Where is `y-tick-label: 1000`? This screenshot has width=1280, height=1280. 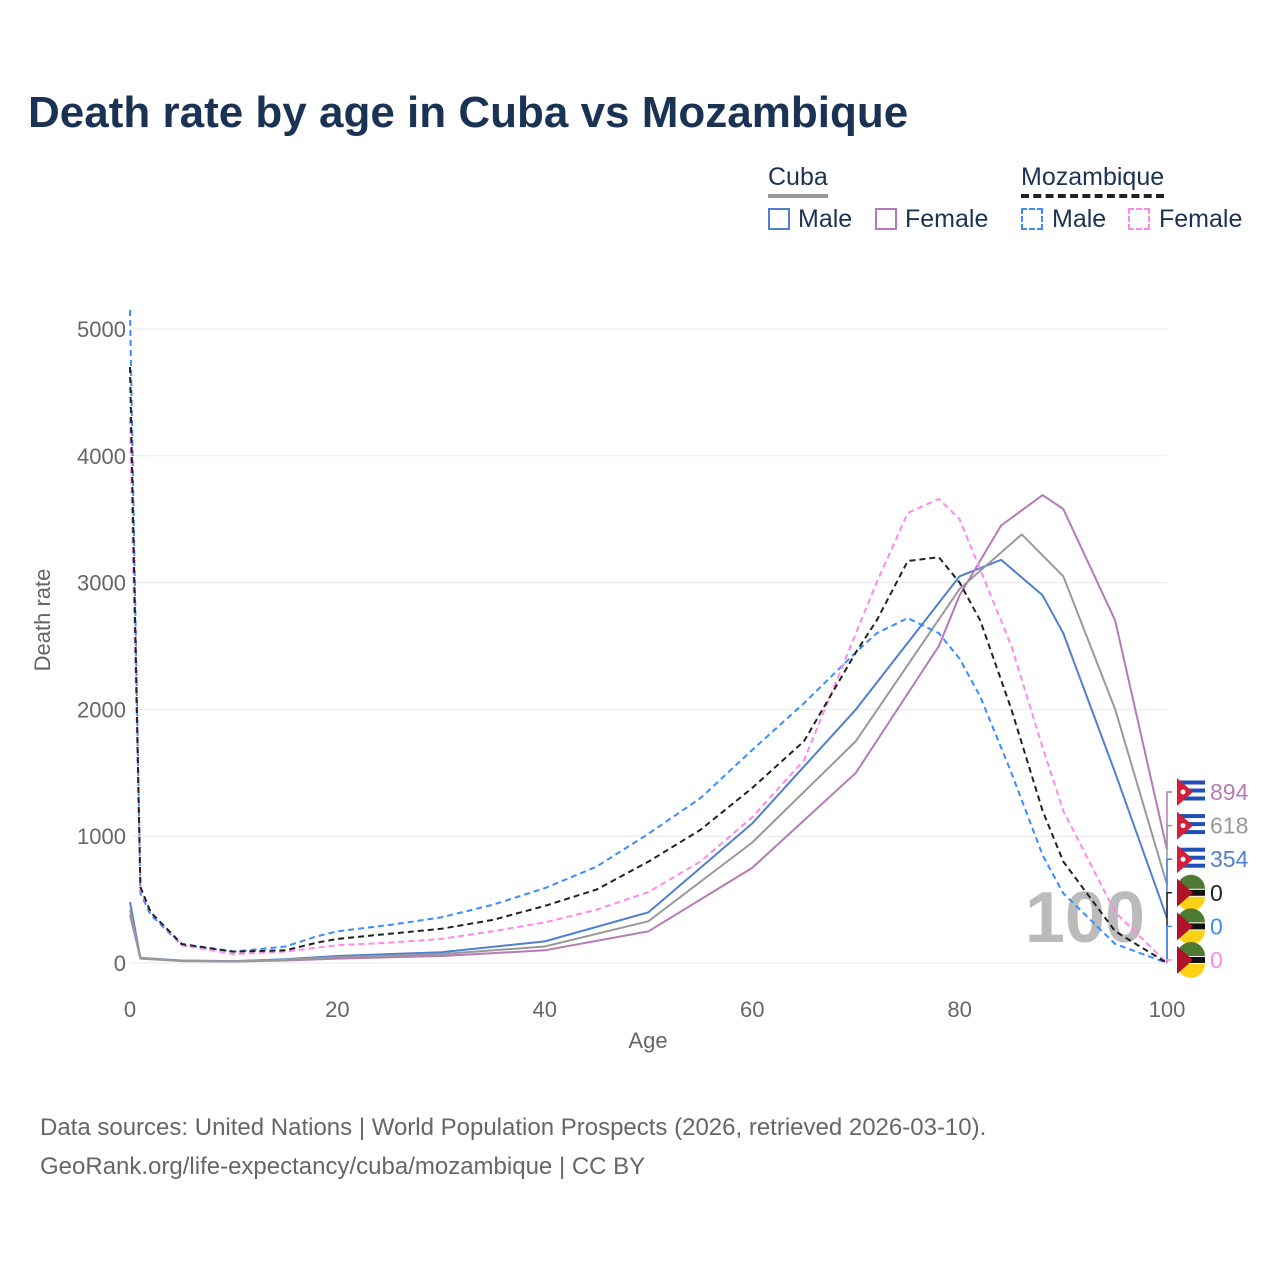
y-tick-label: 1000 is located at coordinates (101, 836).